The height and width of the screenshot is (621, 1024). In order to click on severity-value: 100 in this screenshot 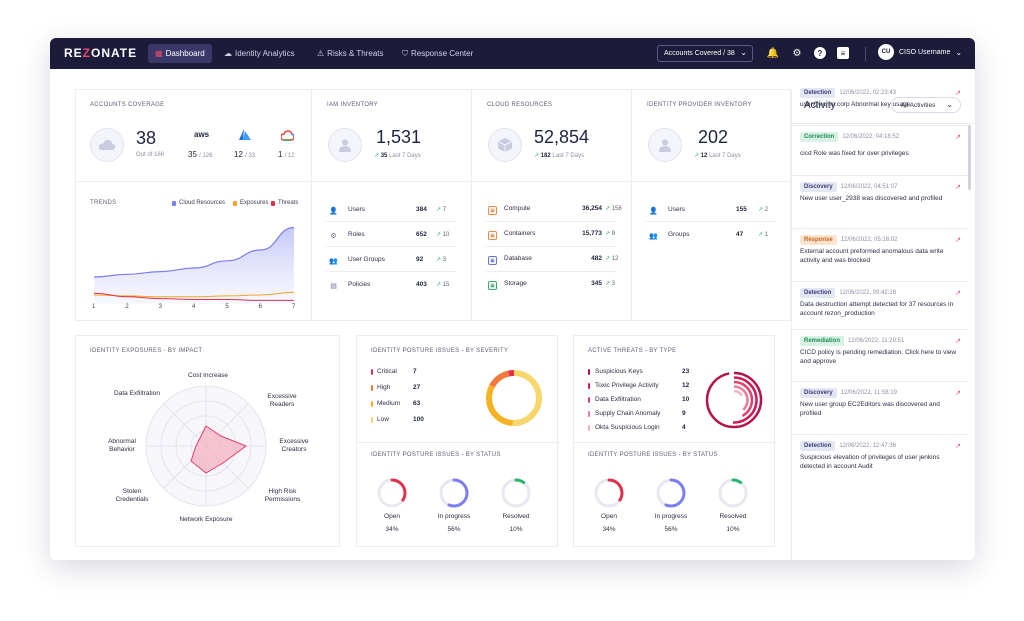, I will do `click(418, 419)`.